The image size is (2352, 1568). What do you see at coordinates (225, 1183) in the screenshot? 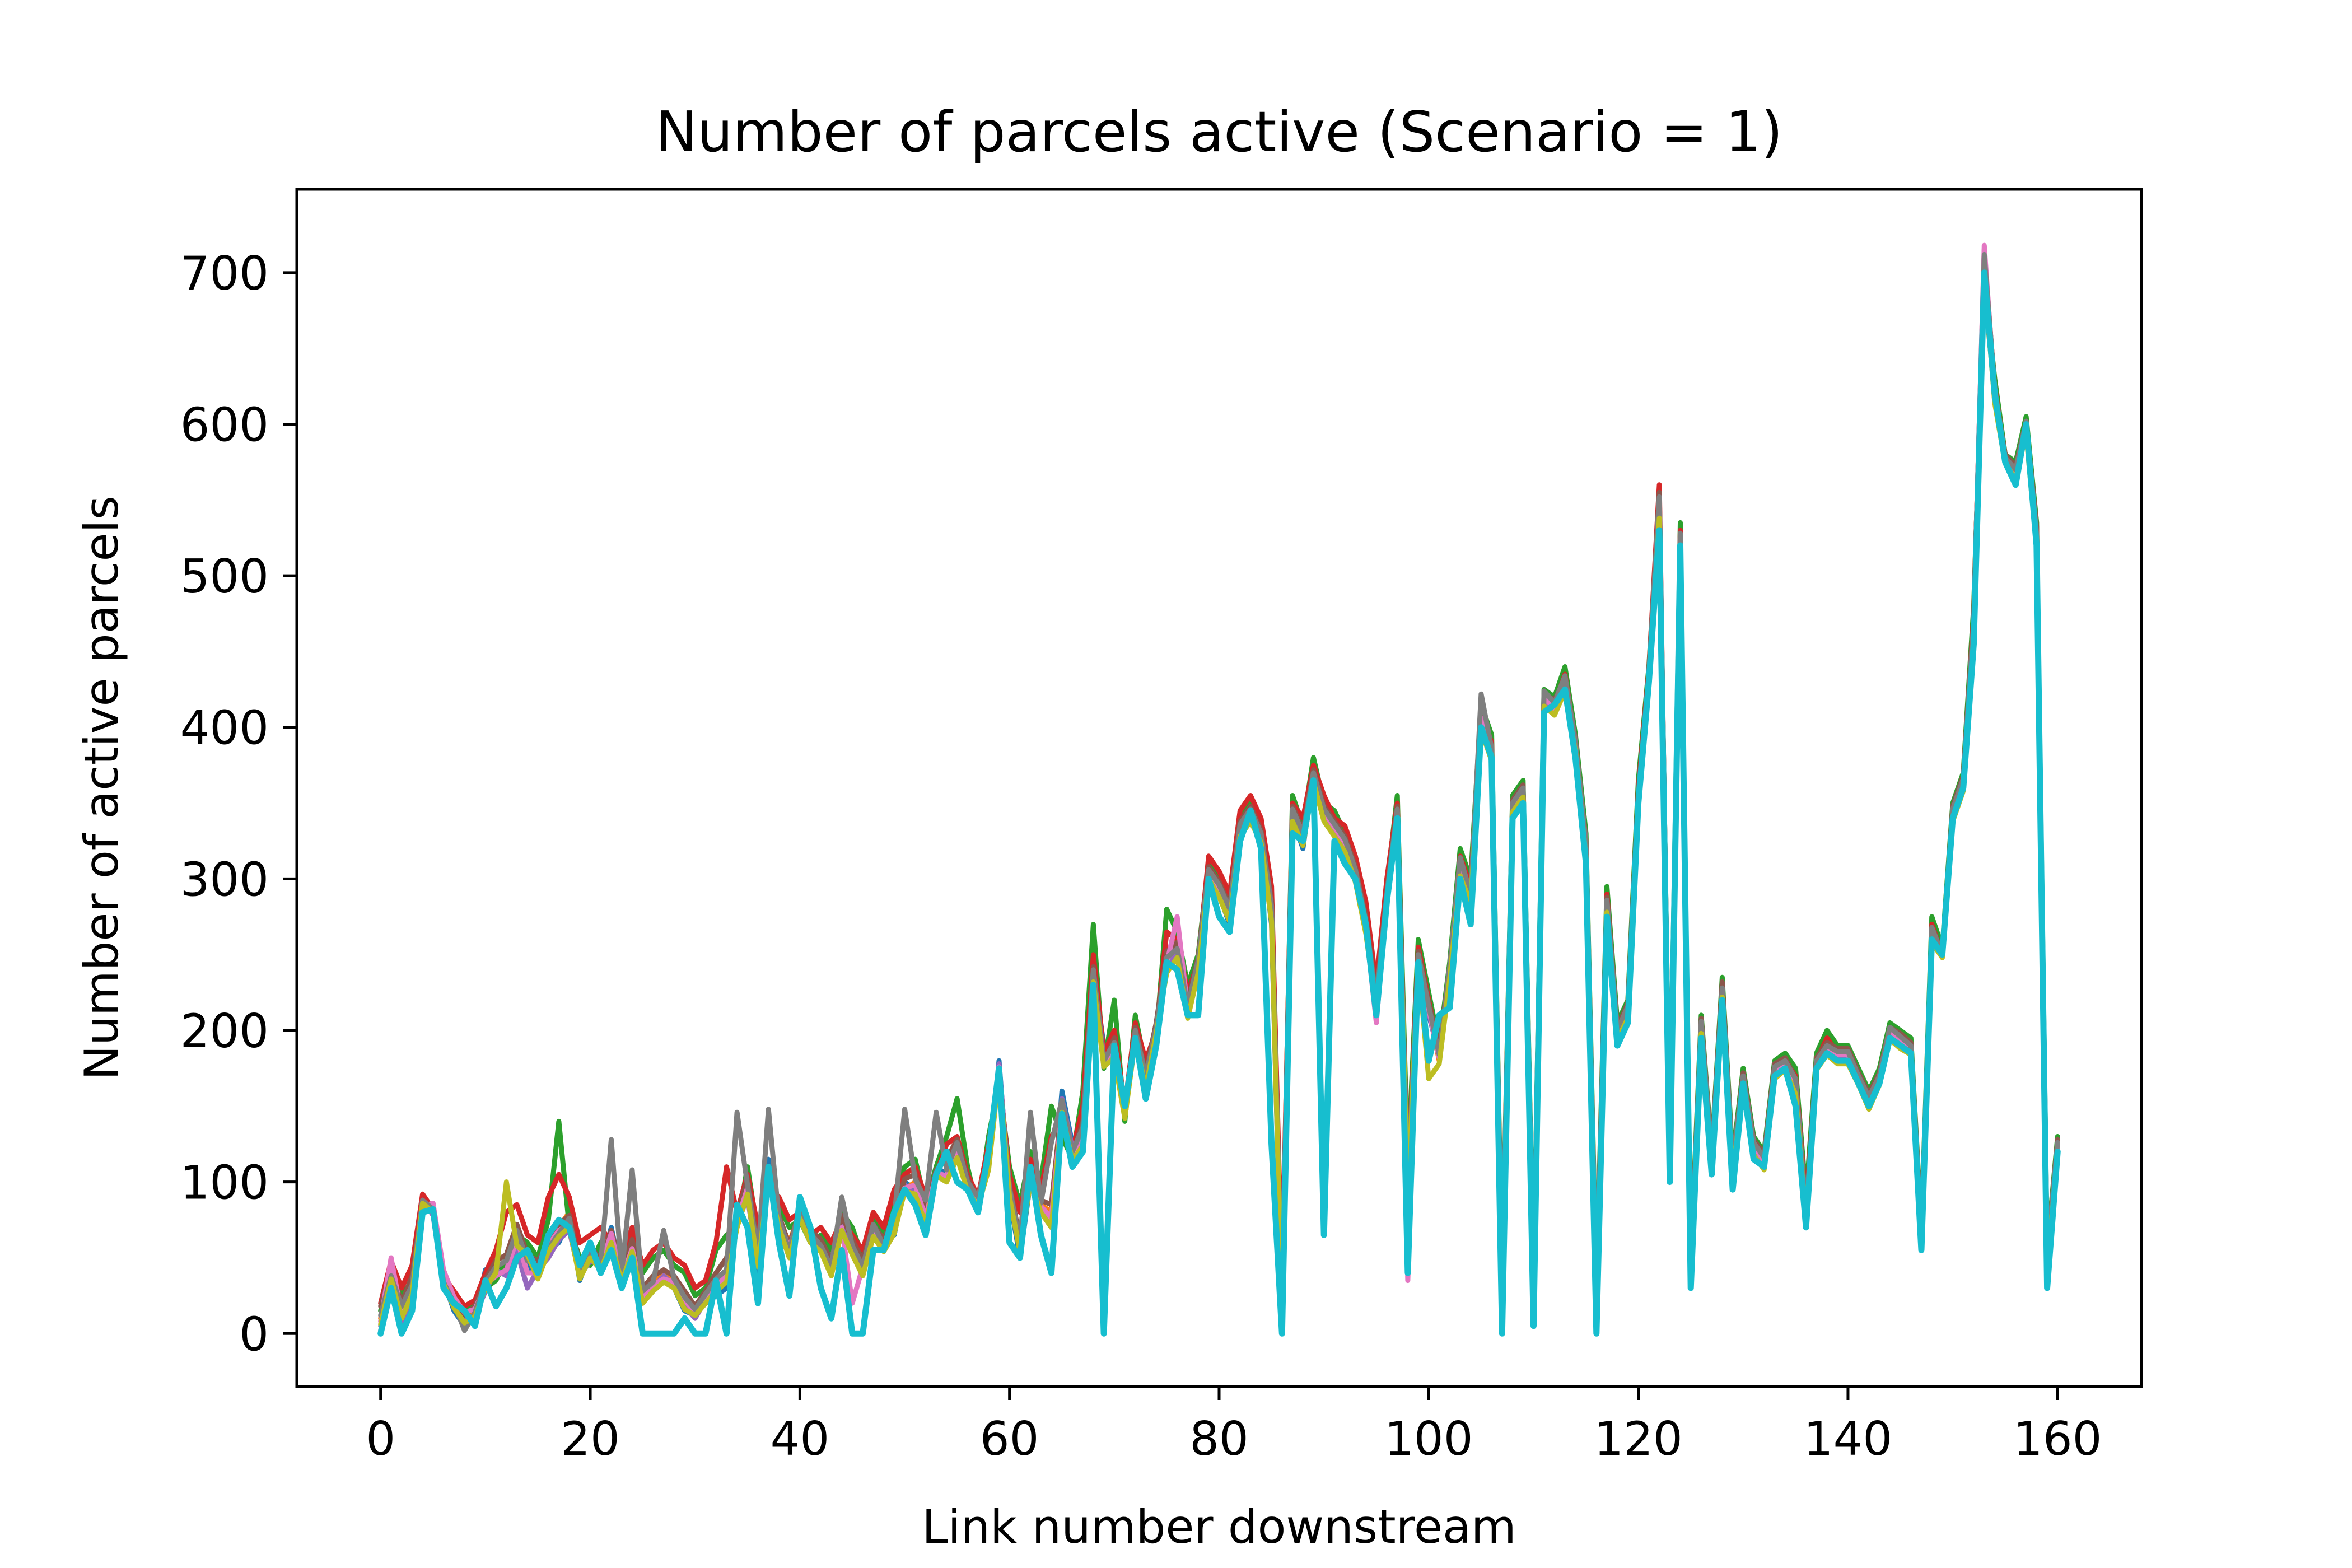
I see `y-tick-label: 100` at bounding box center [225, 1183].